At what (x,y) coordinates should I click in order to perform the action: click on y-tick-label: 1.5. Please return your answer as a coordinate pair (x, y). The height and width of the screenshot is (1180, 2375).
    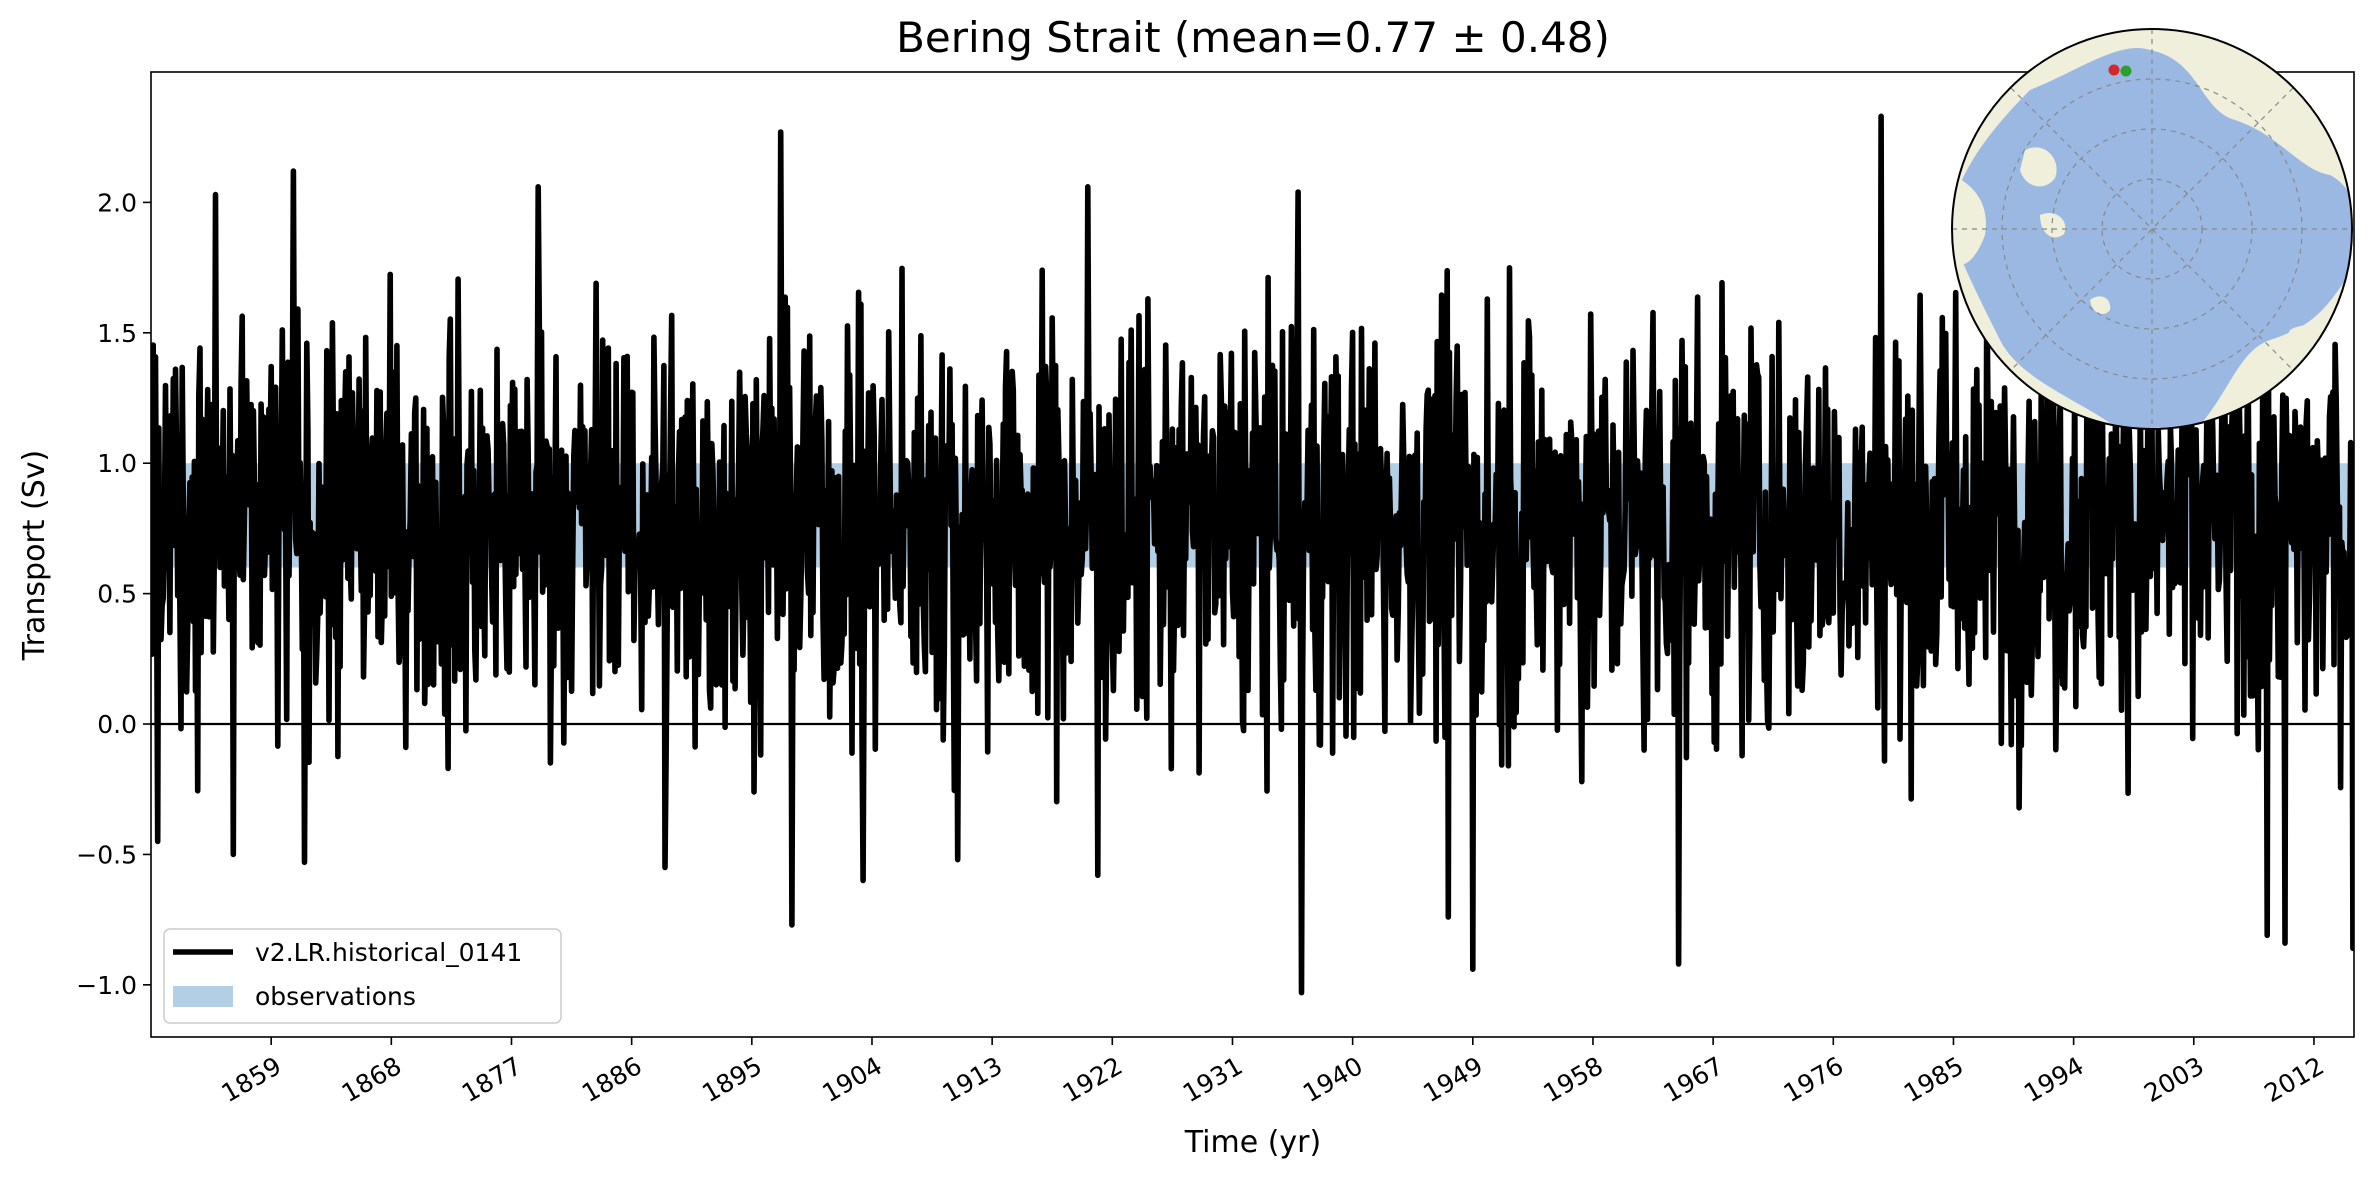
    Looking at the image, I should click on (117, 333).